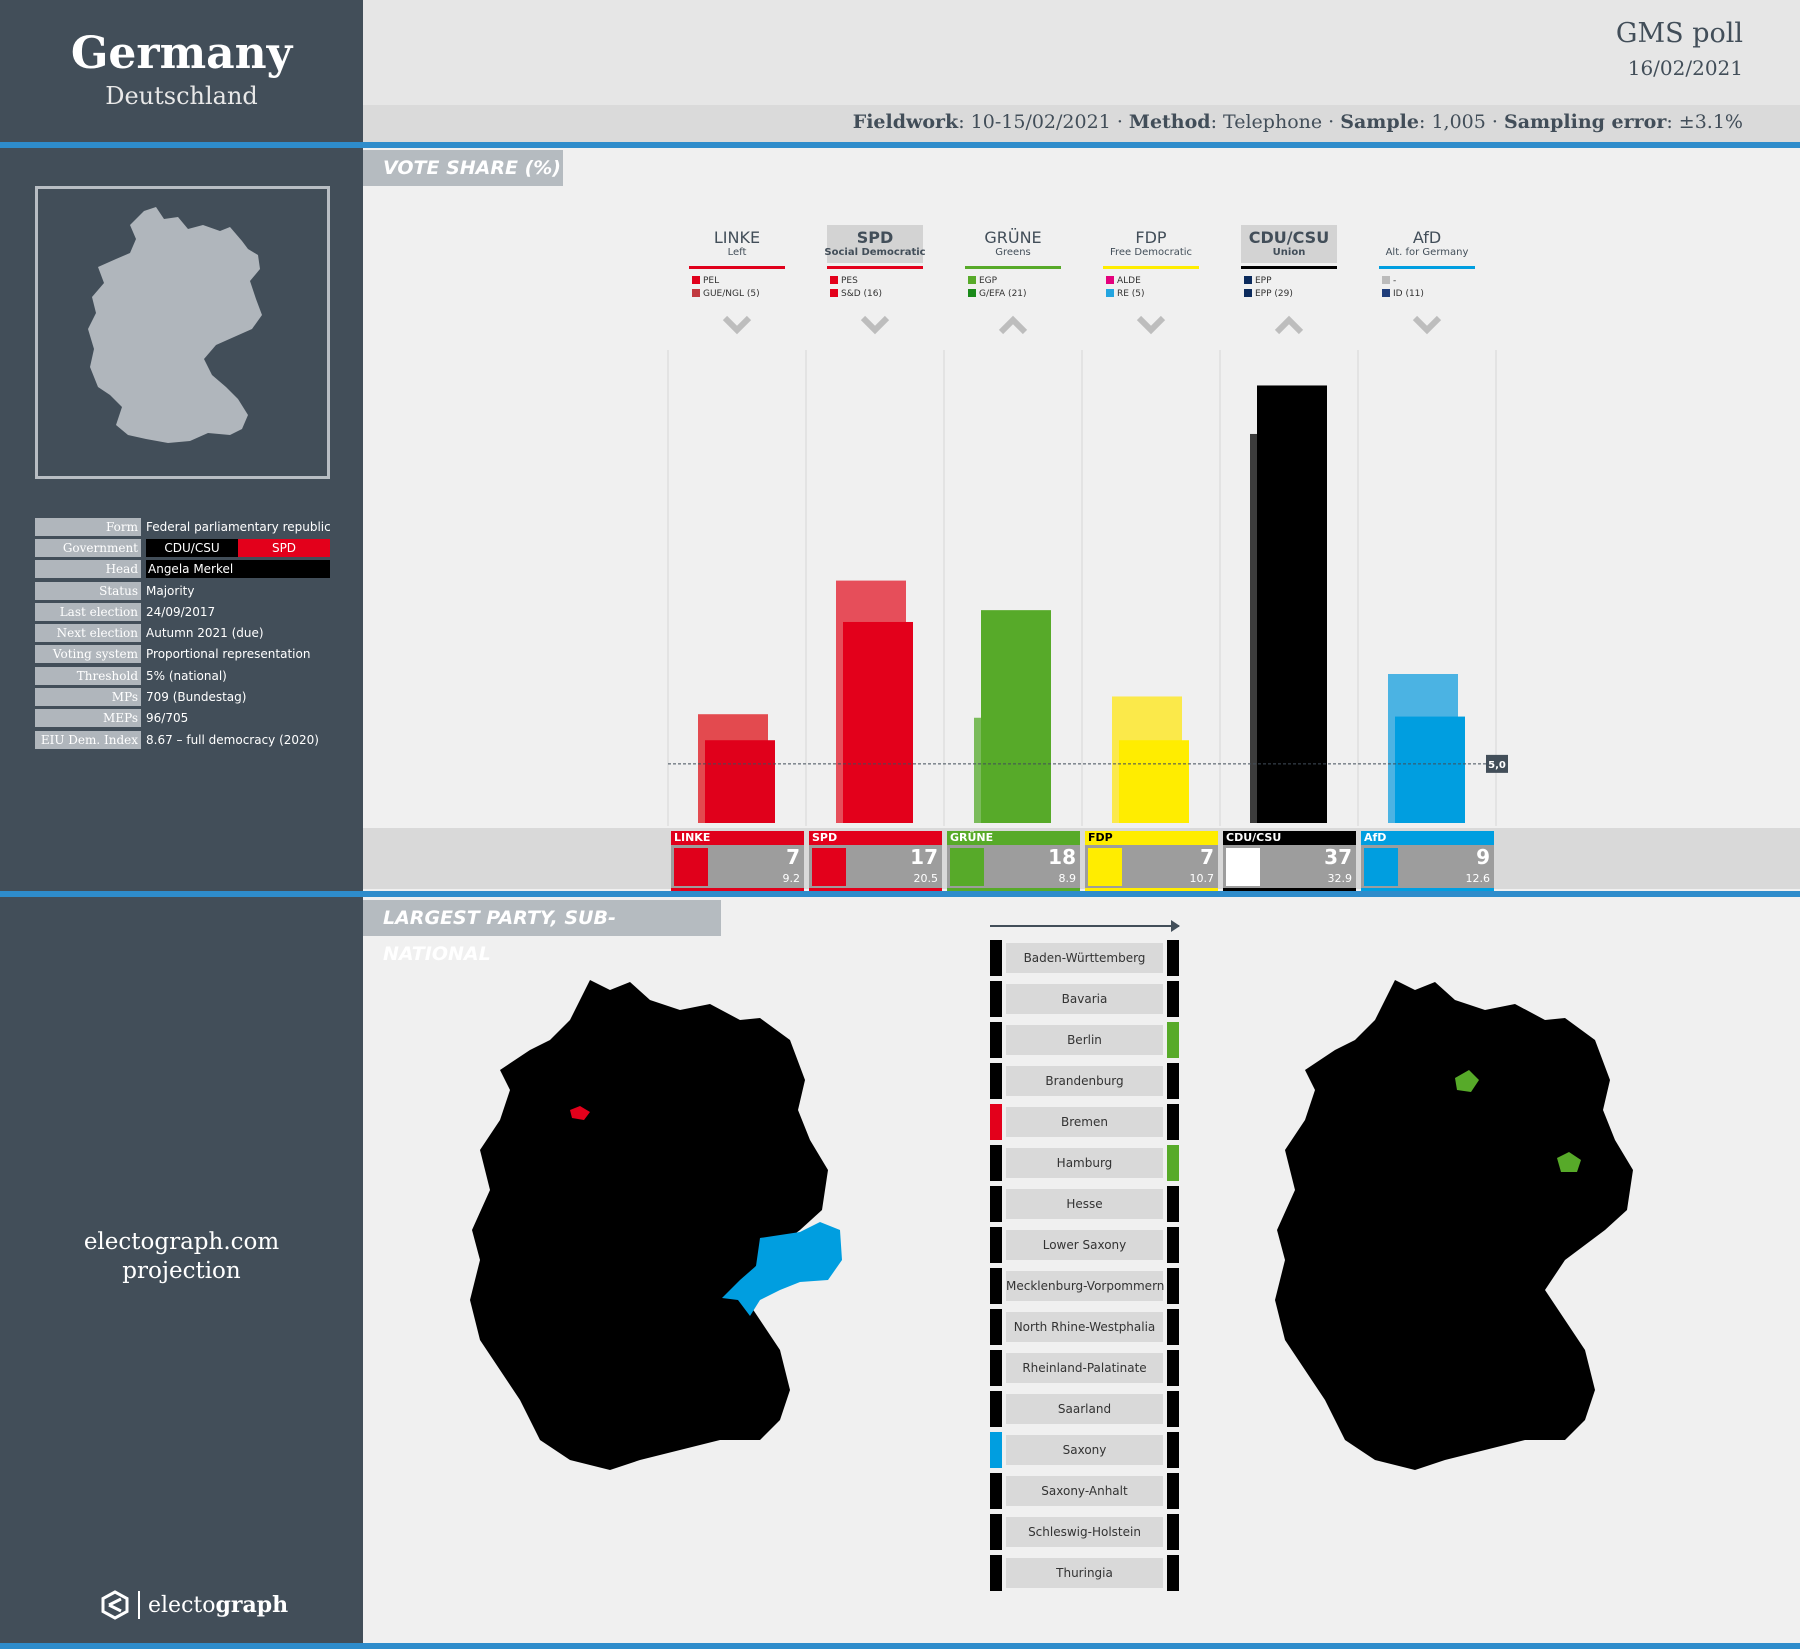 The height and width of the screenshot is (1649, 1800). Describe the element at coordinates (1289, 252) in the screenshot. I see `party-description: Union` at that location.